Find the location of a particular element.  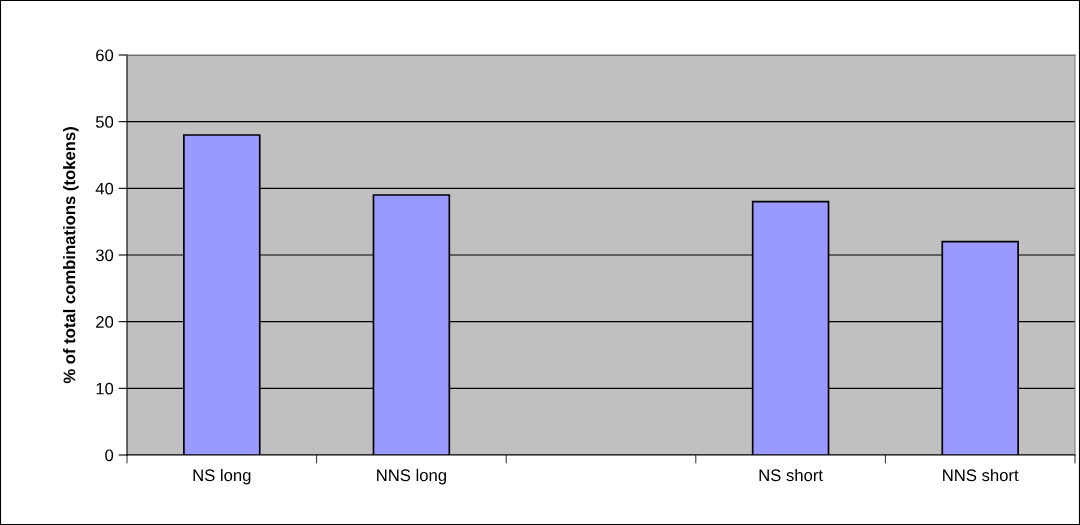

y-axis-title: % of total combinations (tokens) is located at coordinates (71, 255).